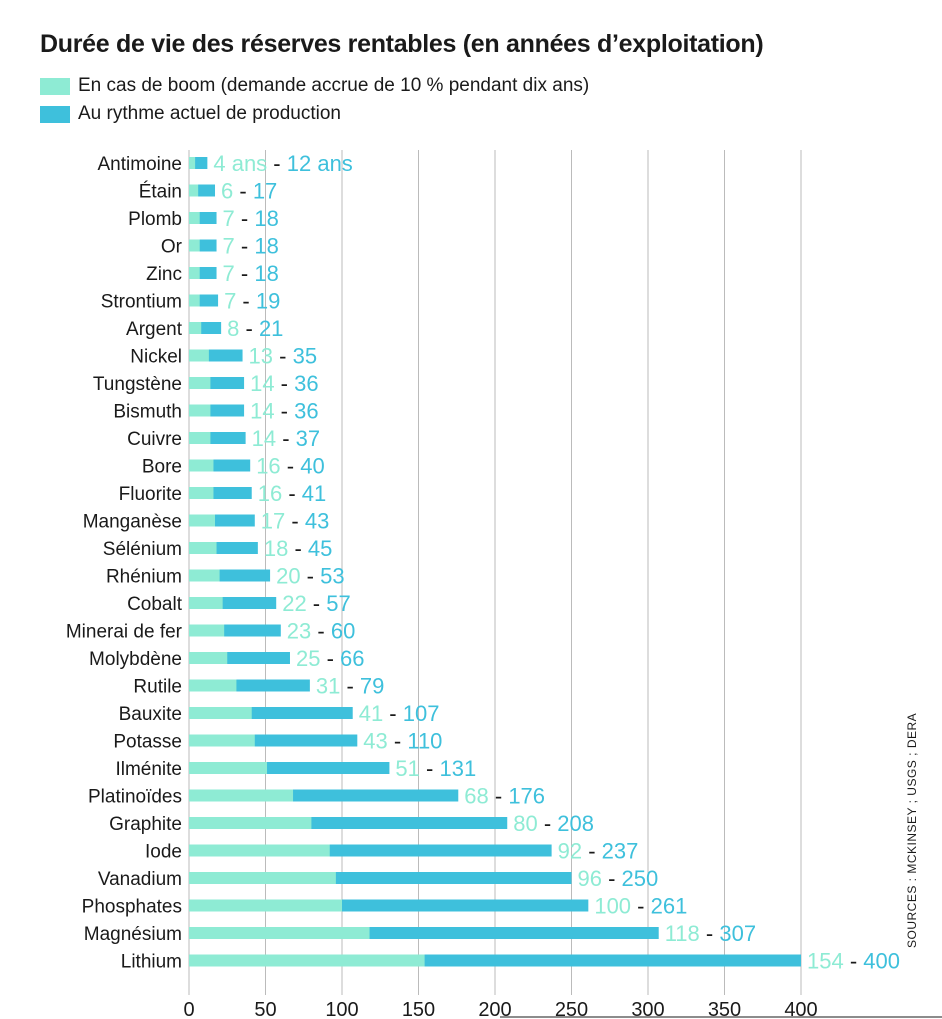 The width and height of the screenshot is (942, 1019). What do you see at coordinates (55, 86) in the screenshot?
I see `legend-swatch-boom` at bounding box center [55, 86].